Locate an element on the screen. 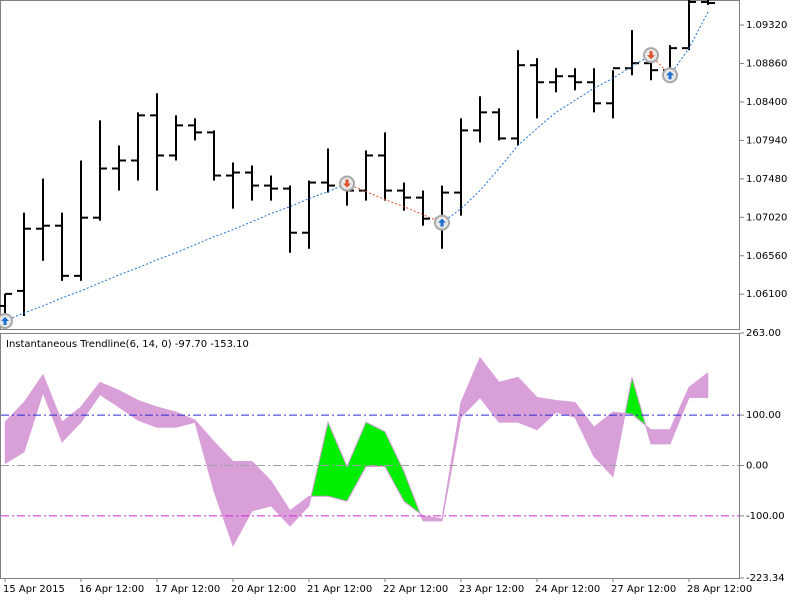 This screenshot has height=600, width=800. y-tick-label: 1.08860 is located at coordinates (766, 64).